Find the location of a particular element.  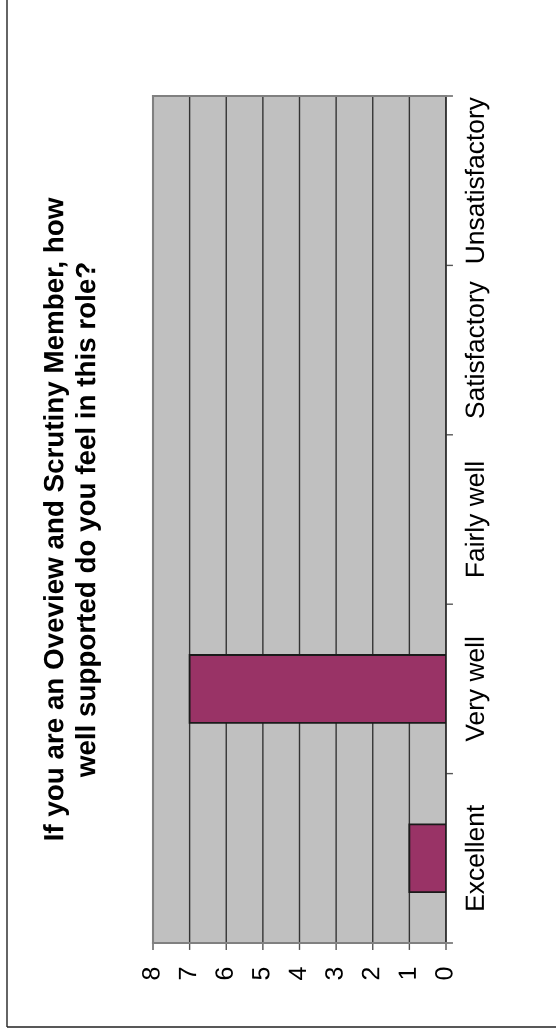

x-tick-label: 0 is located at coordinates (444, 973).